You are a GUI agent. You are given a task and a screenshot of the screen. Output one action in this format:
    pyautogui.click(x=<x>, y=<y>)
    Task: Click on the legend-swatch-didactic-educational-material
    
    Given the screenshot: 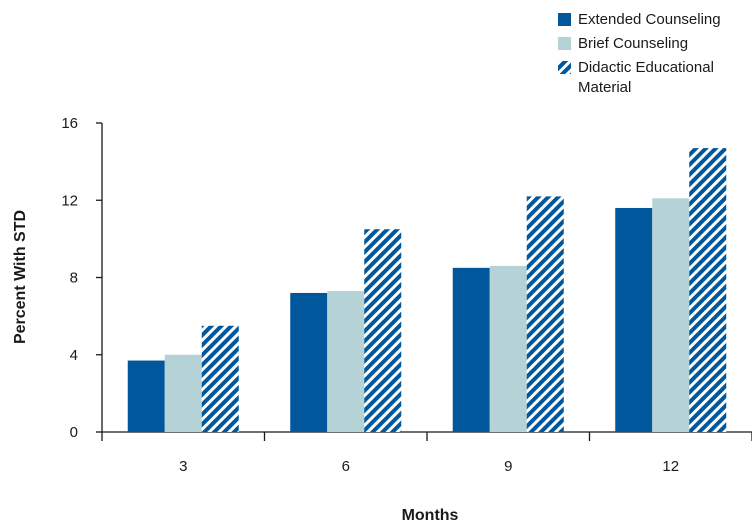 What is the action you would take?
    pyautogui.click(x=564, y=67)
    